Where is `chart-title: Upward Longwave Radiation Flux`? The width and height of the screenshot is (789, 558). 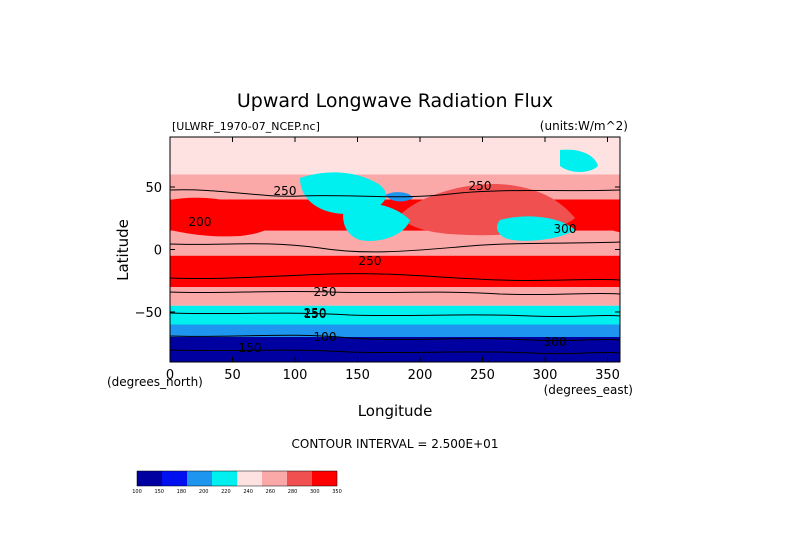 chart-title: Upward Longwave Radiation Flux is located at coordinates (395, 101).